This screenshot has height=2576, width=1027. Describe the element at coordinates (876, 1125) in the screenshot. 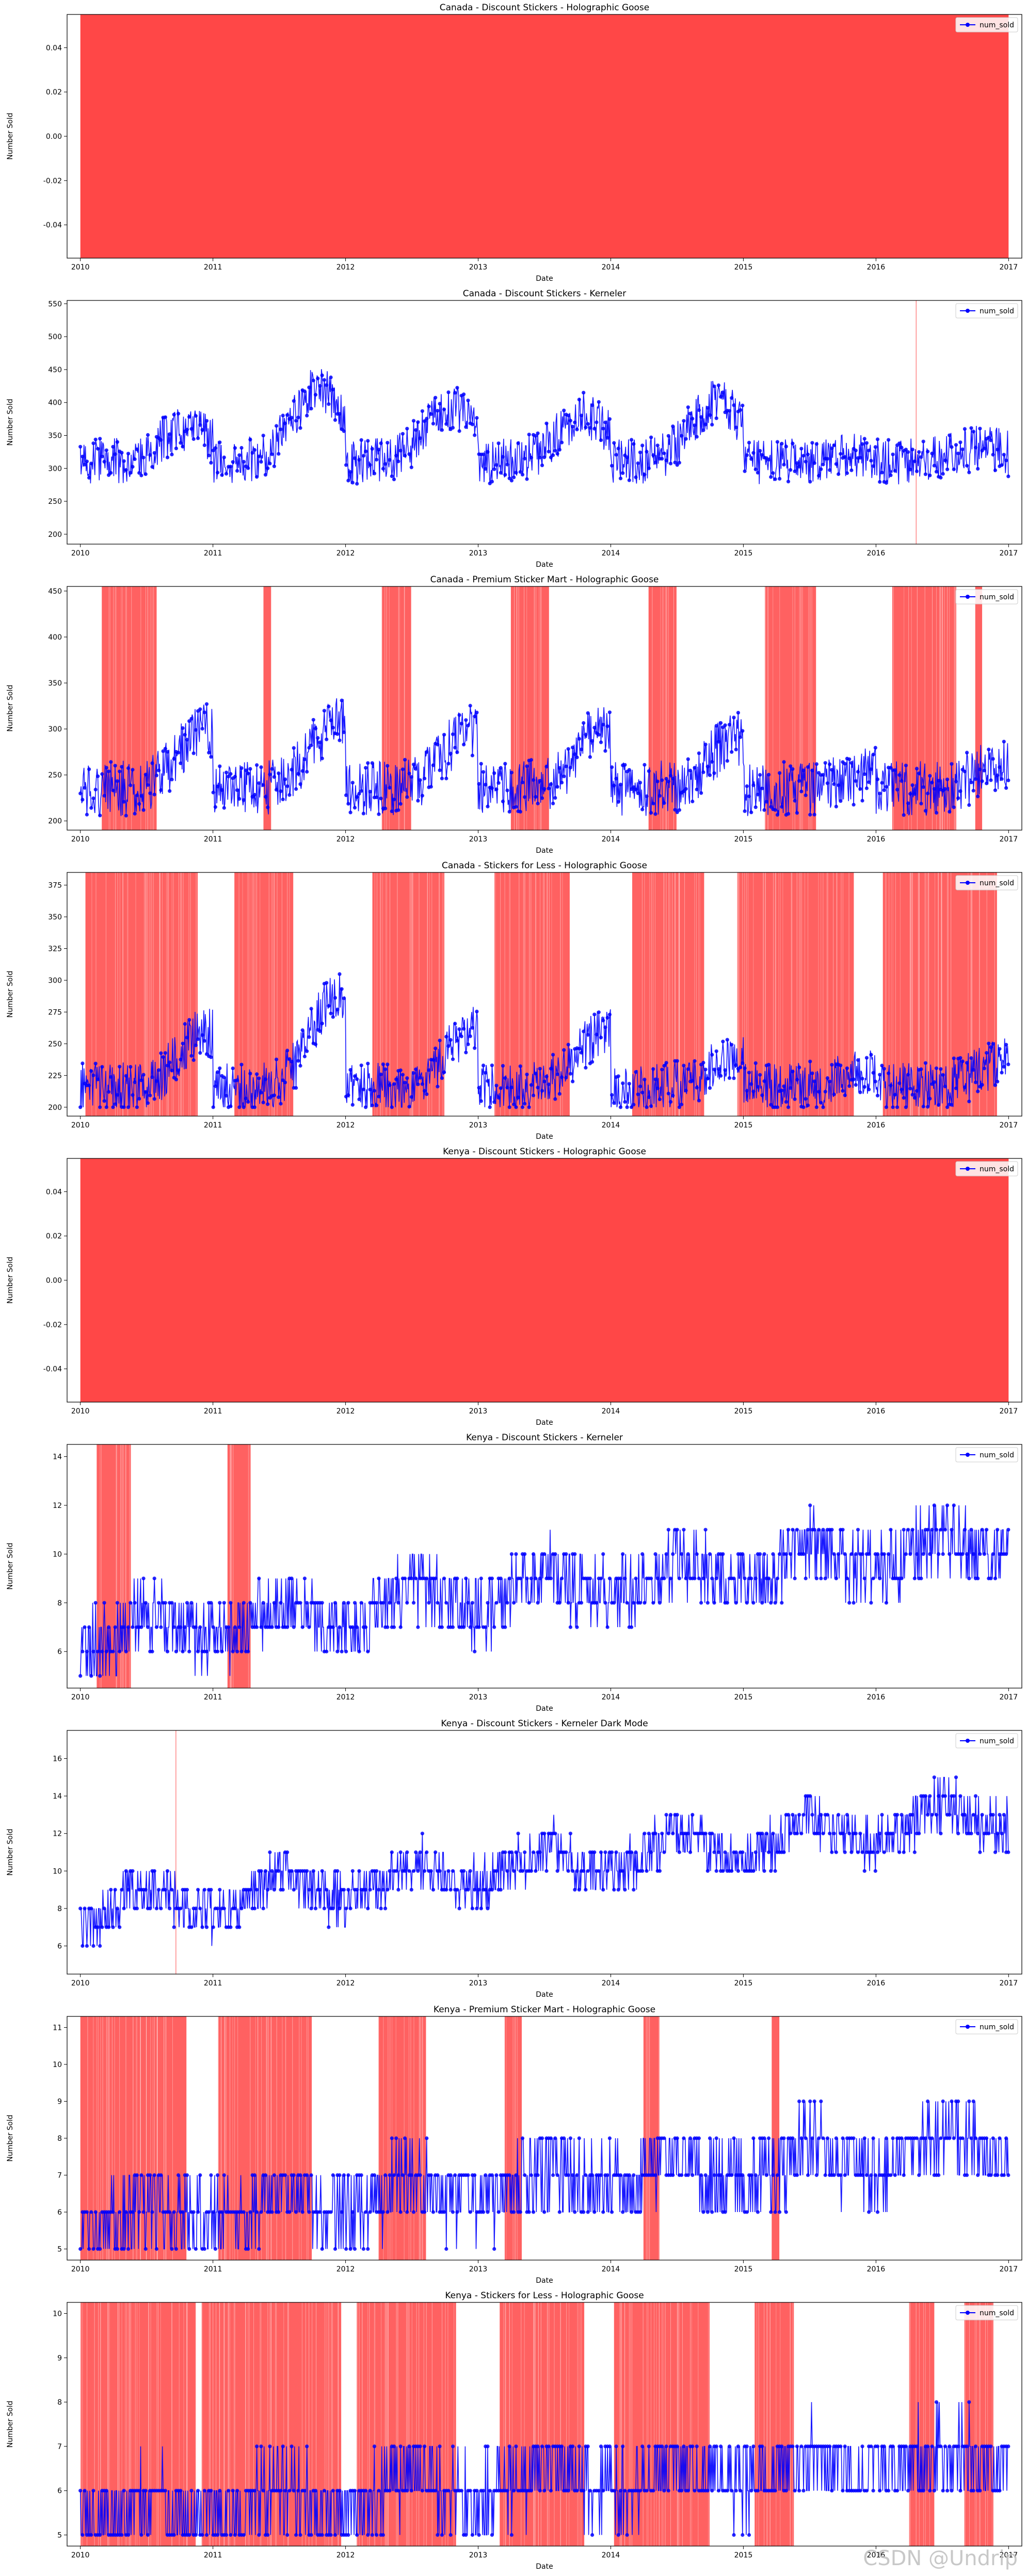

I see `x-tick-label: 2016` at that location.